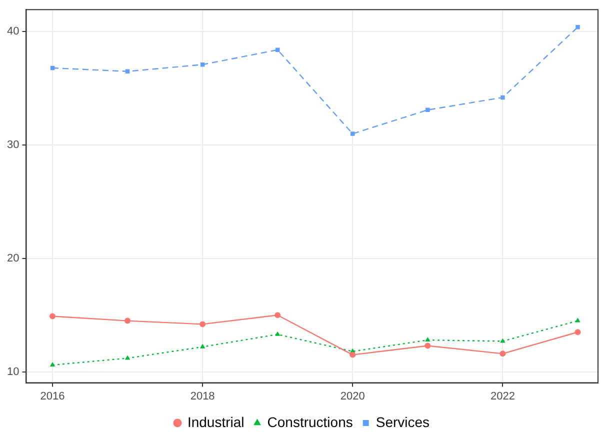 This screenshot has width=602, height=444. What do you see at coordinates (13, 145) in the screenshot?
I see `y-tick-label: 30` at bounding box center [13, 145].